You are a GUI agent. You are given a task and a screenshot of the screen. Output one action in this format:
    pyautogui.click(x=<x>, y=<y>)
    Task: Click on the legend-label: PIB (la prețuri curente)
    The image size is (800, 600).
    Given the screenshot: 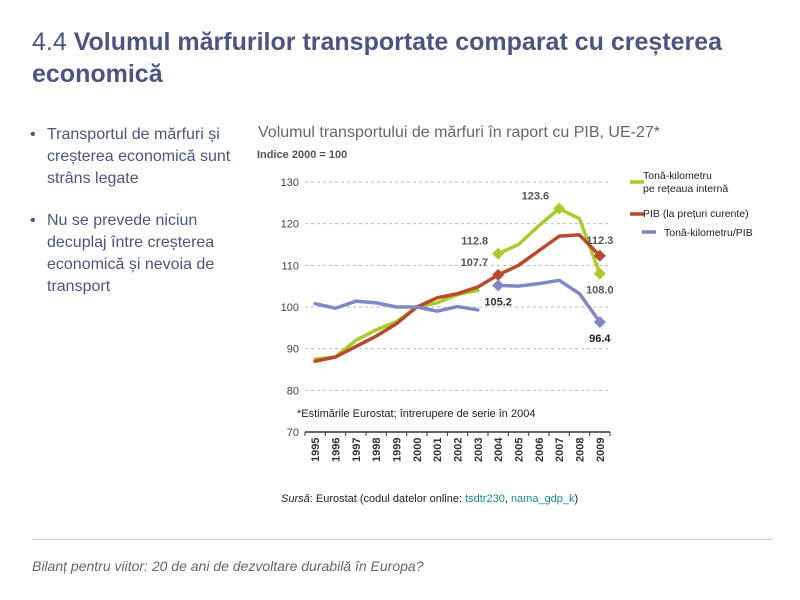 What is the action you would take?
    pyautogui.click(x=696, y=214)
    